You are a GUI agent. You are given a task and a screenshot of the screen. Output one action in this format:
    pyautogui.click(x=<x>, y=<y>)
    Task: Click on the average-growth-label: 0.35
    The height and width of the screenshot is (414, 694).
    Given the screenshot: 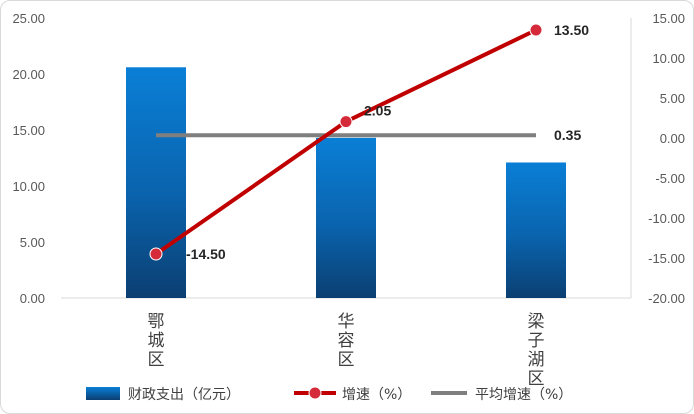 What is the action you would take?
    pyautogui.click(x=567, y=135)
    